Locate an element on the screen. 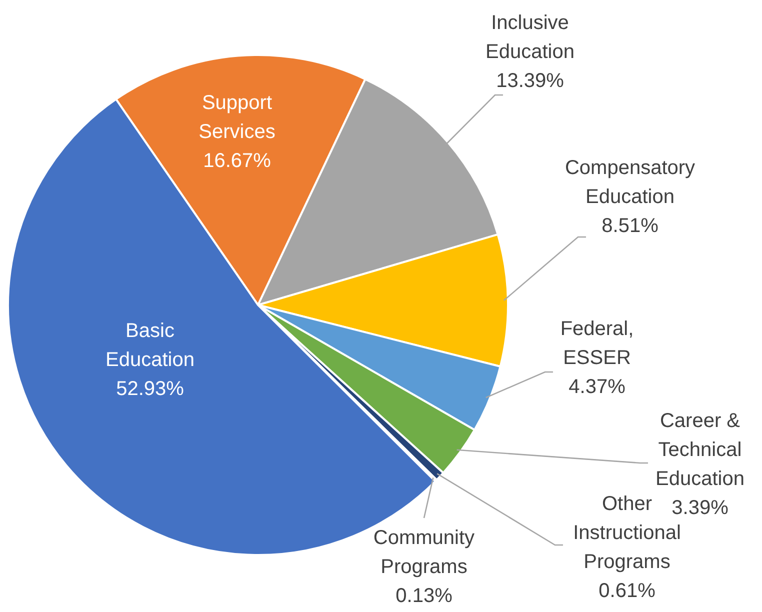  data-label: 4.37% is located at coordinates (597, 387).